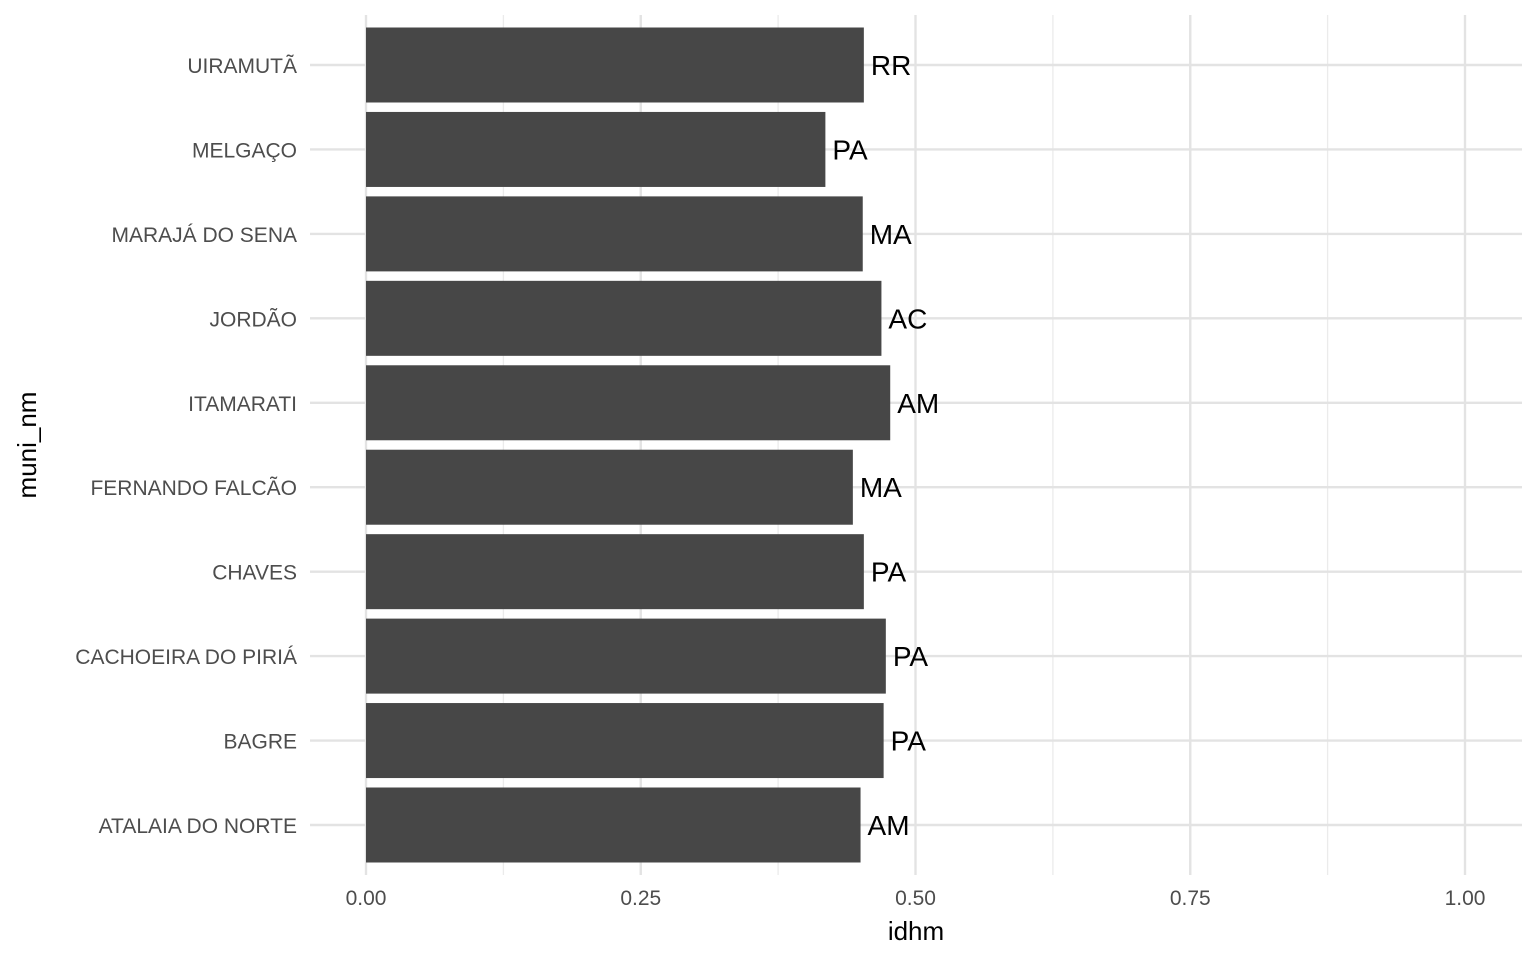 The image size is (1536, 965). I want to click on x-tick-label: 1.00, so click(1465, 898).